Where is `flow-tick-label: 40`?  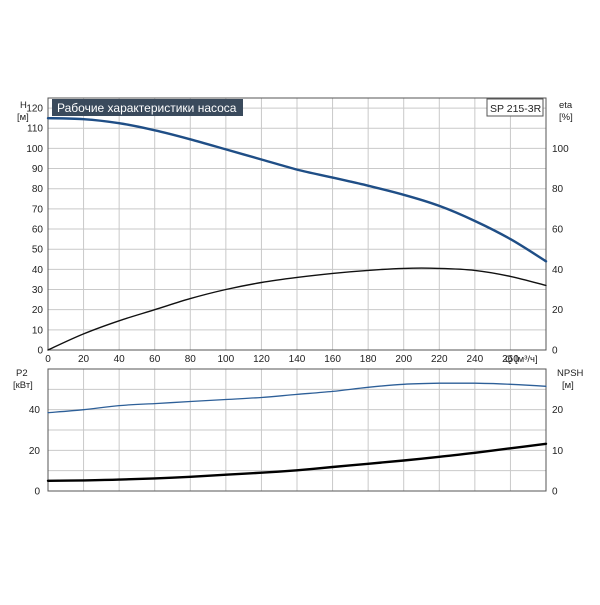 flow-tick-label: 40 is located at coordinates (120, 359).